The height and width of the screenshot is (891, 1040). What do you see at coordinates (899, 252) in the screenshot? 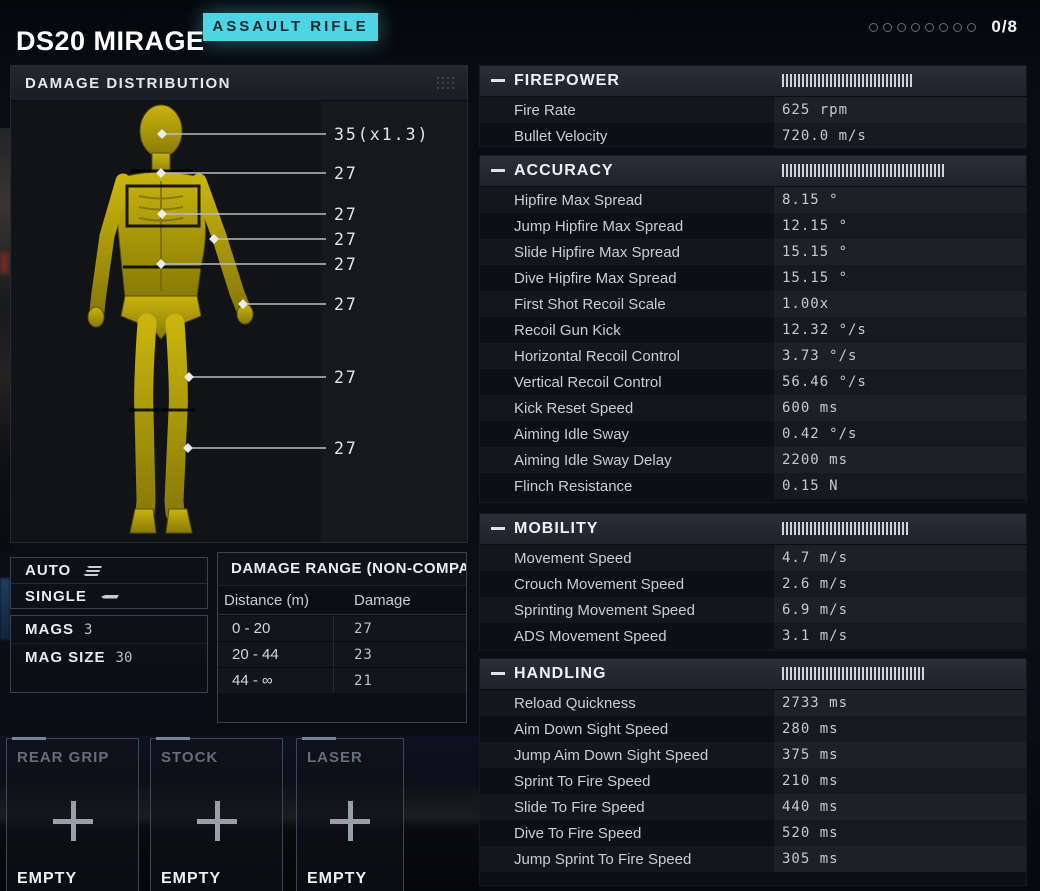
I see `stat-value: 15.15 °` at bounding box center [899, 252].